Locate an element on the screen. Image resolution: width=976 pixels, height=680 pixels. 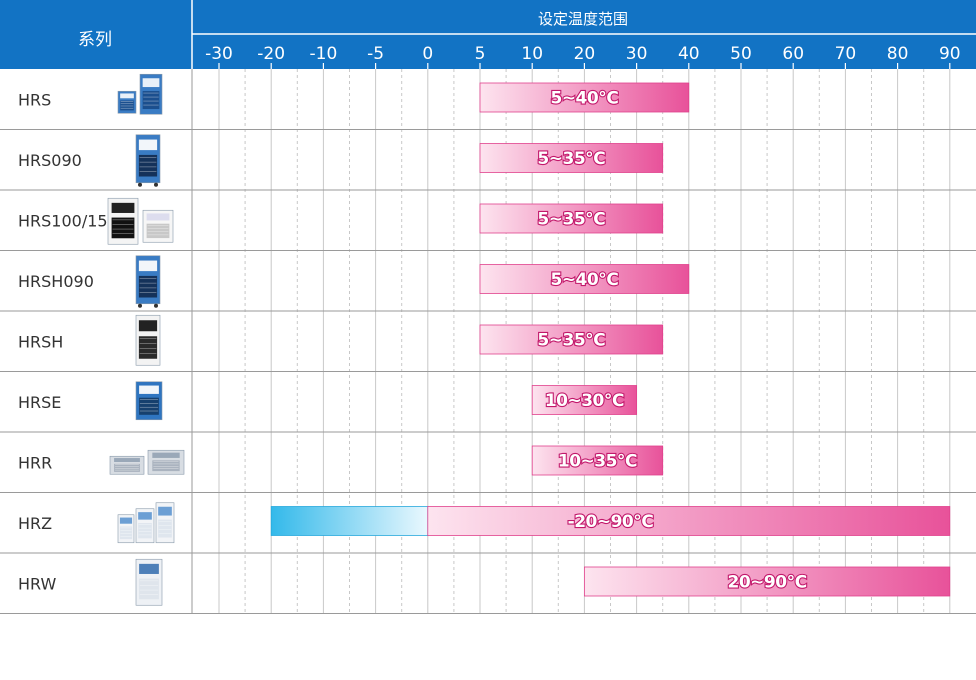
series-name: HRS100/150 is located at coordinates (68, 220).